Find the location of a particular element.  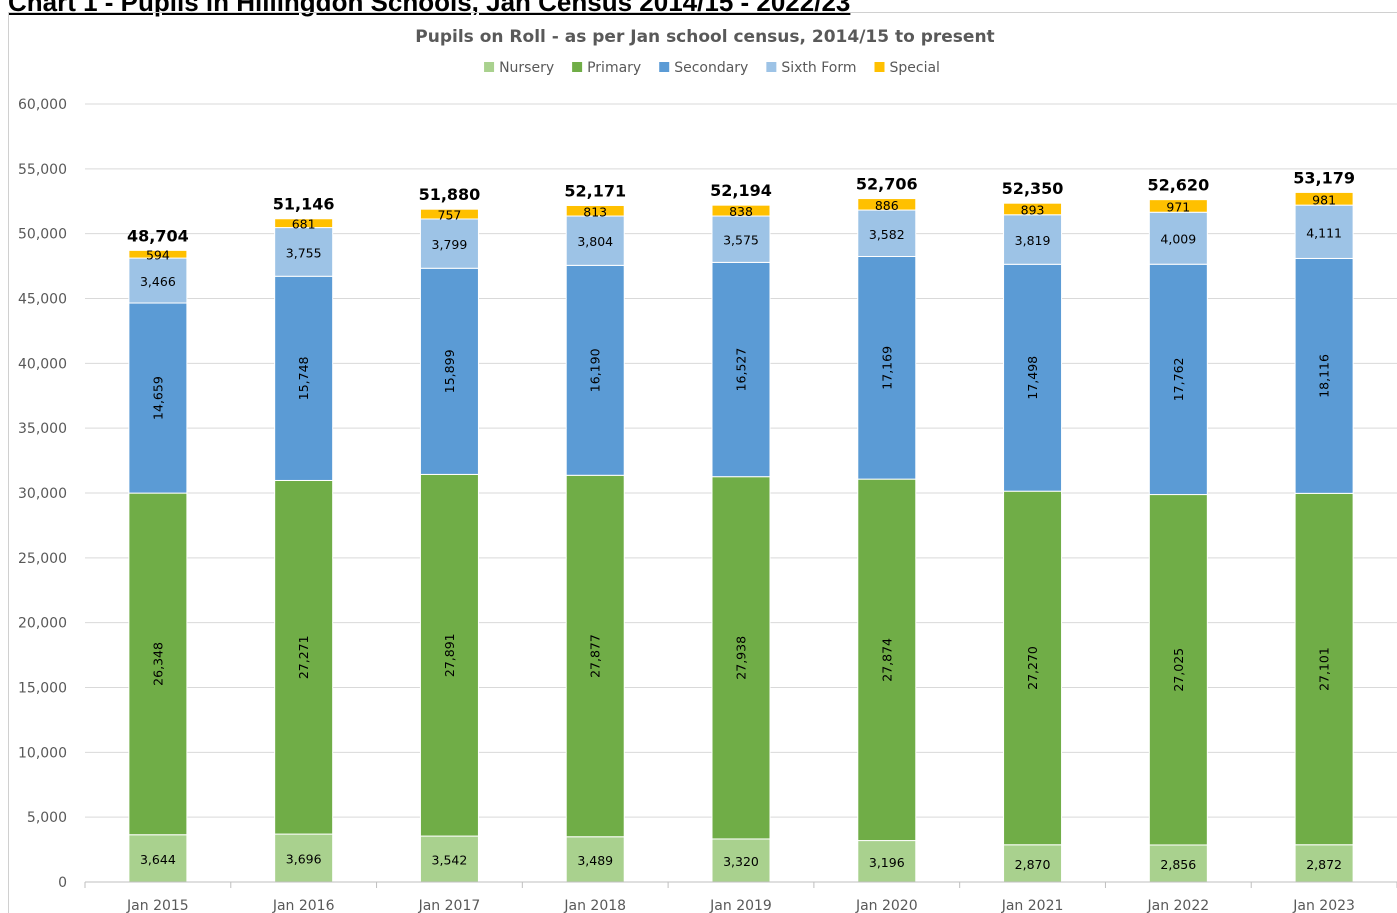

y-tick-label: 30,000 is located at coordinates (42, 494).